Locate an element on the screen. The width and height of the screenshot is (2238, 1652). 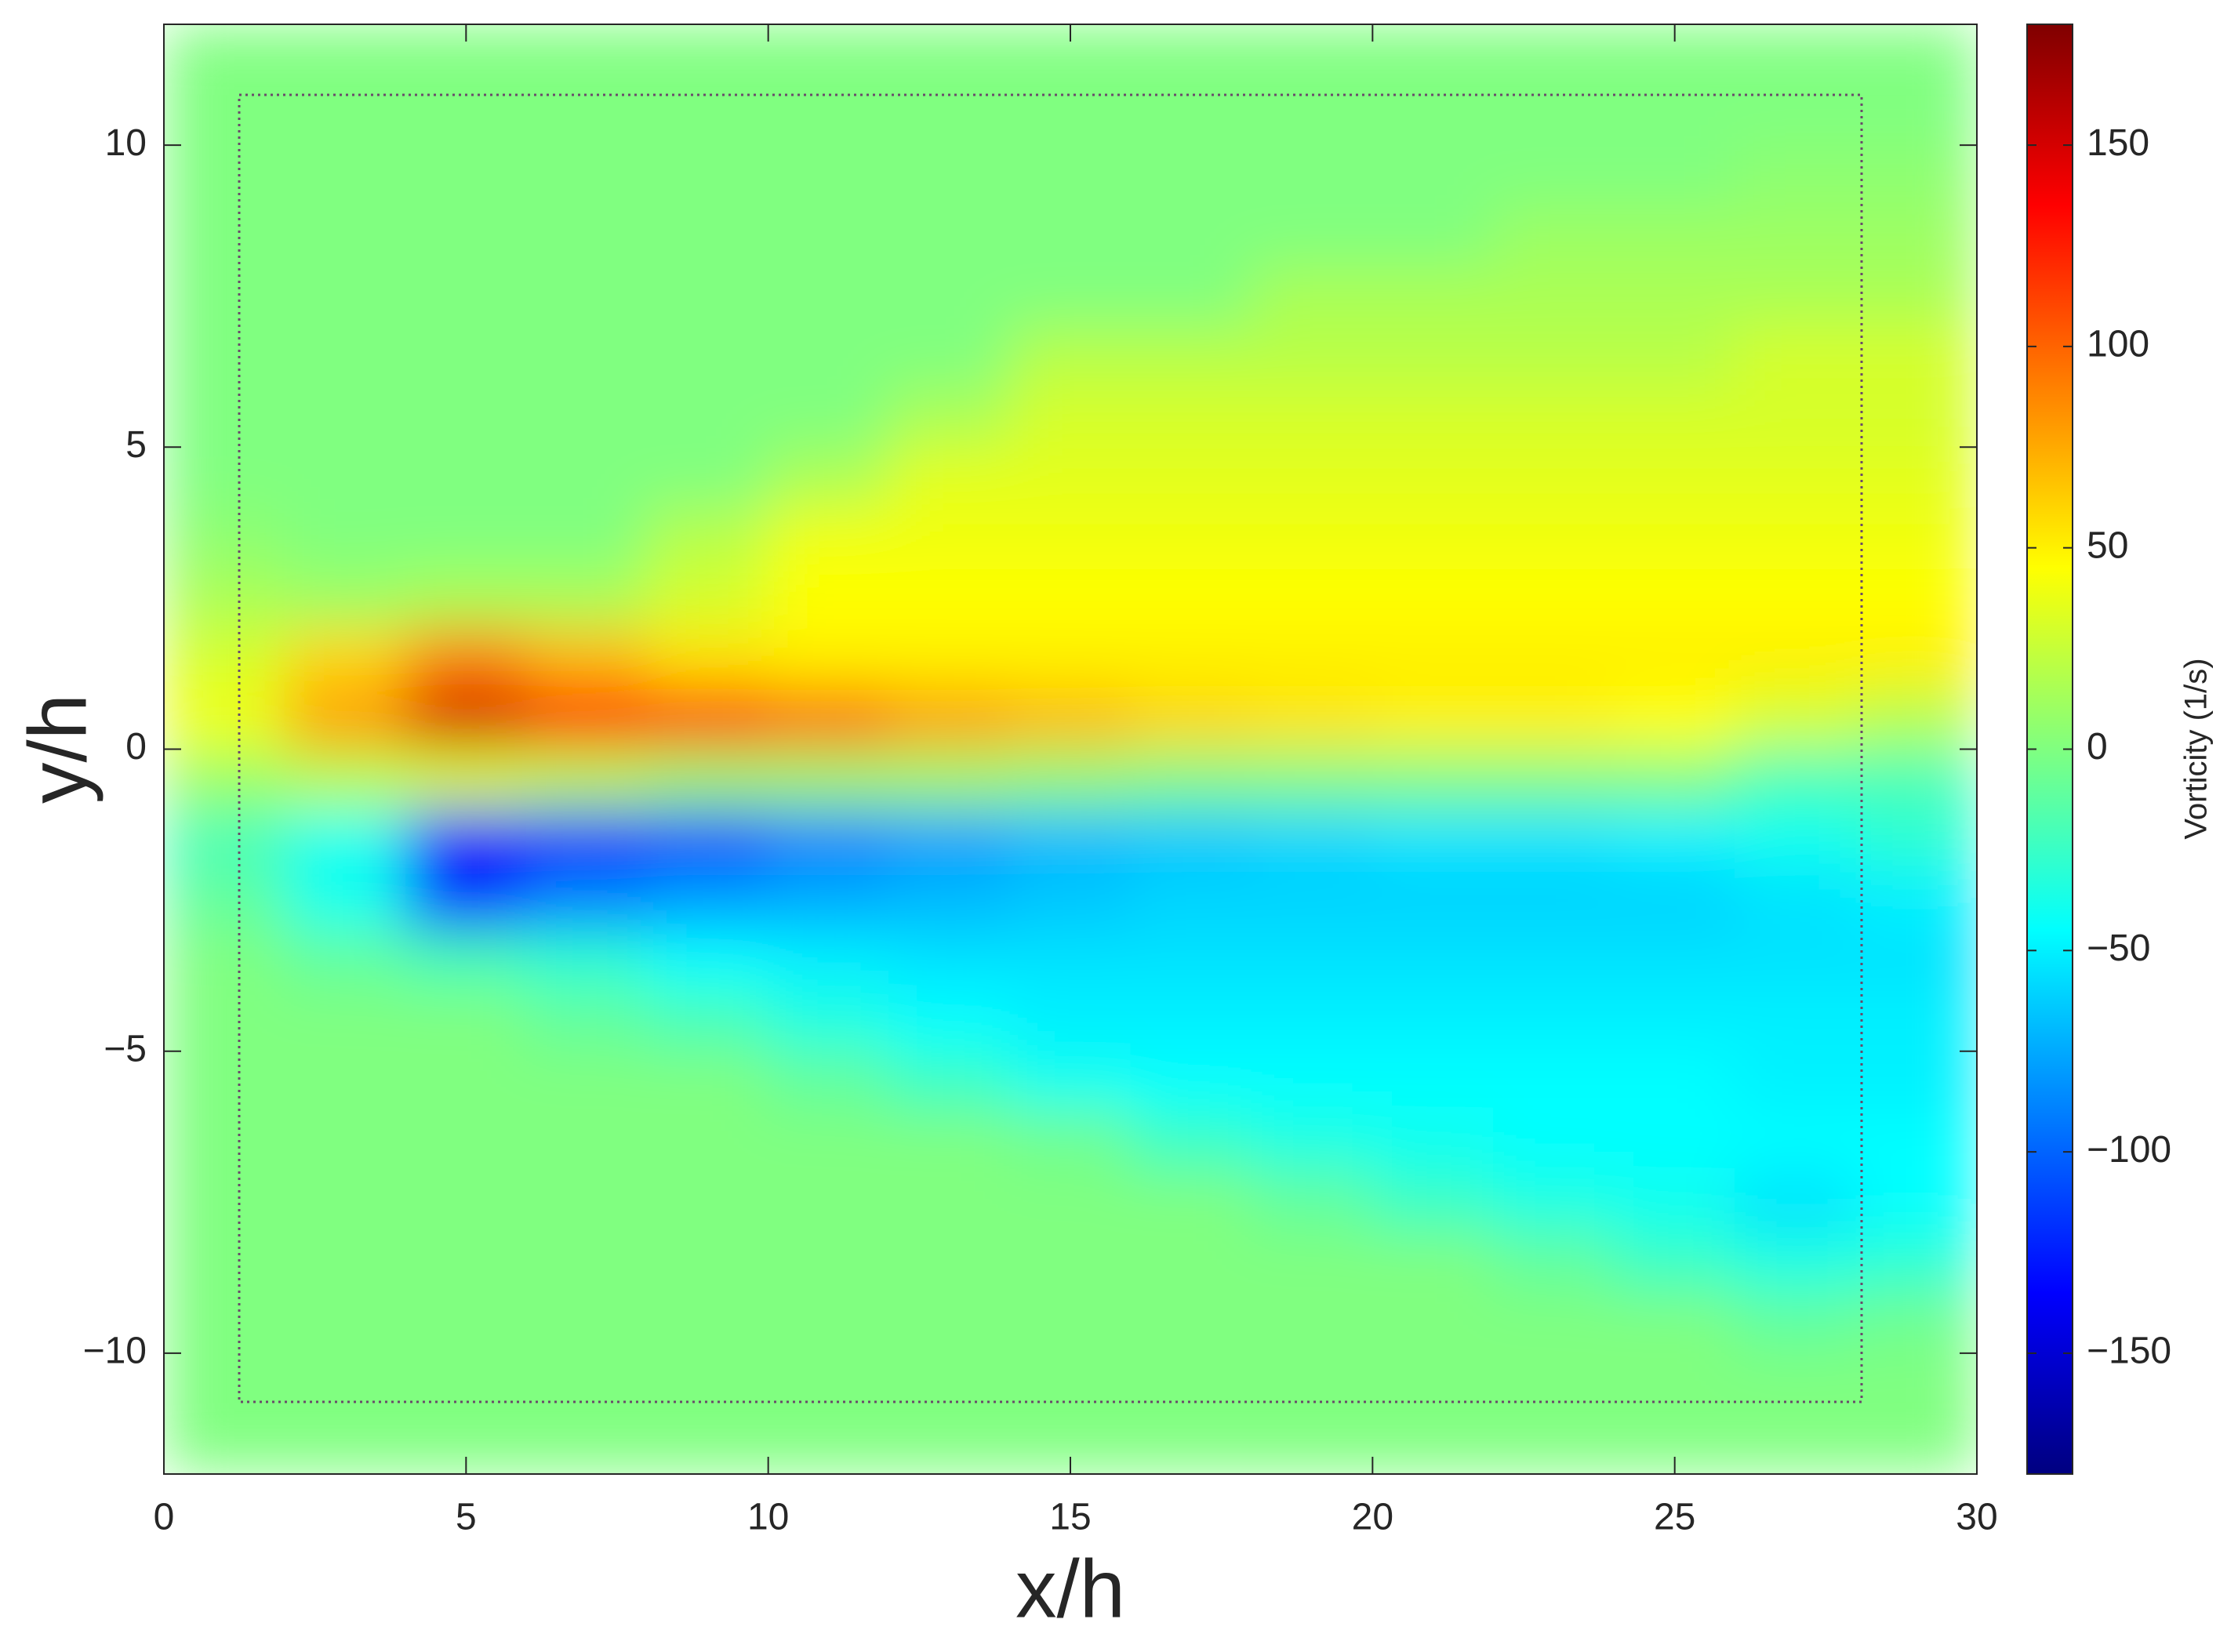
x-tick-label: 15 is located at coordinates (1070, 1517).